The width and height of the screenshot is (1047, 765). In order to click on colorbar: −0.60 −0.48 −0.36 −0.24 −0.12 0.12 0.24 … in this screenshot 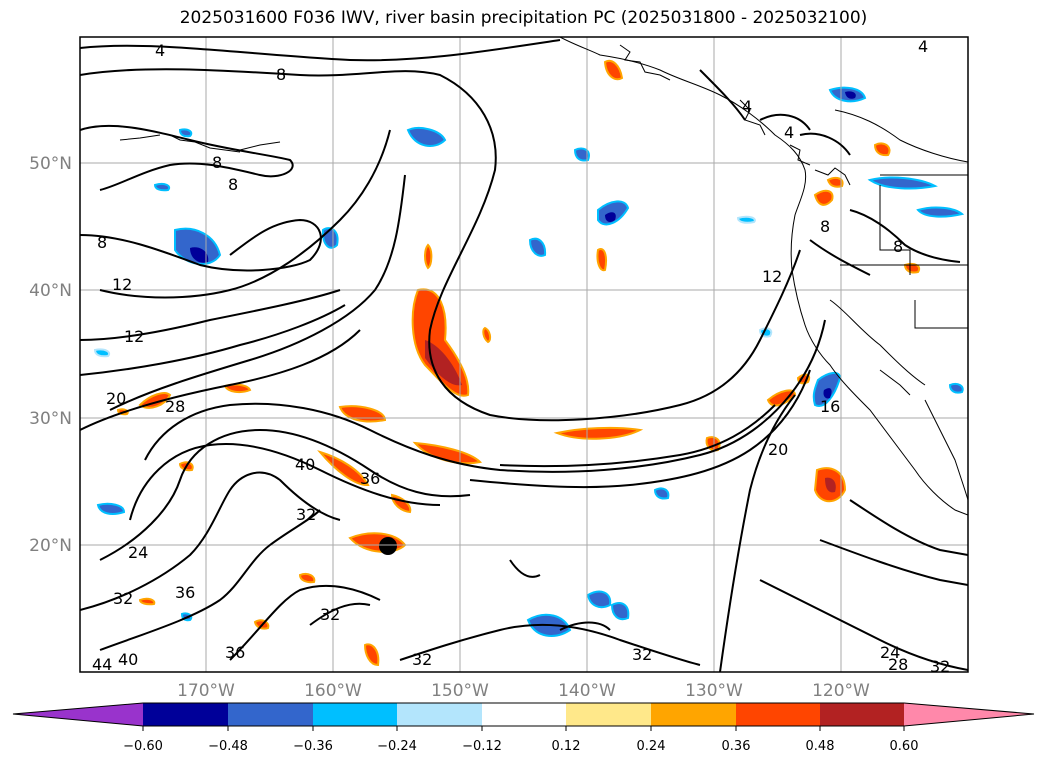, I will do `click(523, 728)`.